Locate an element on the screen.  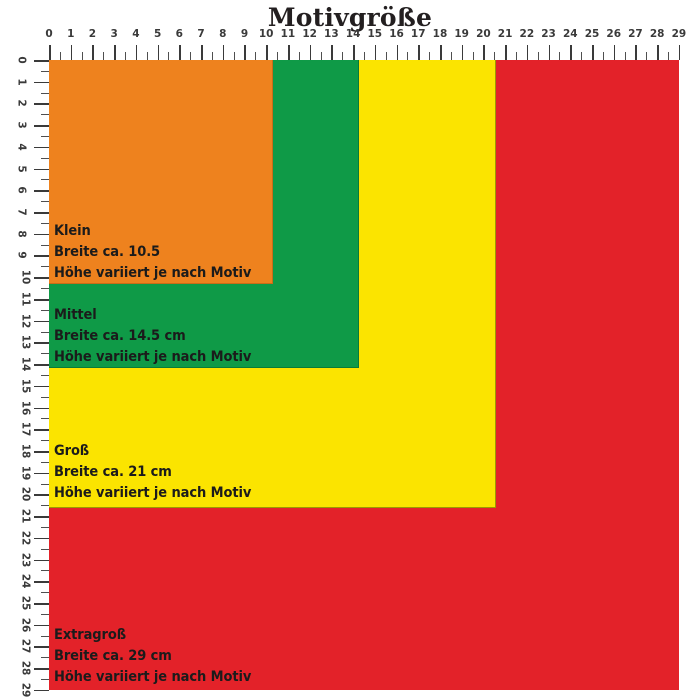
x-tick-label: 11 is located at coordinates (288, 34).